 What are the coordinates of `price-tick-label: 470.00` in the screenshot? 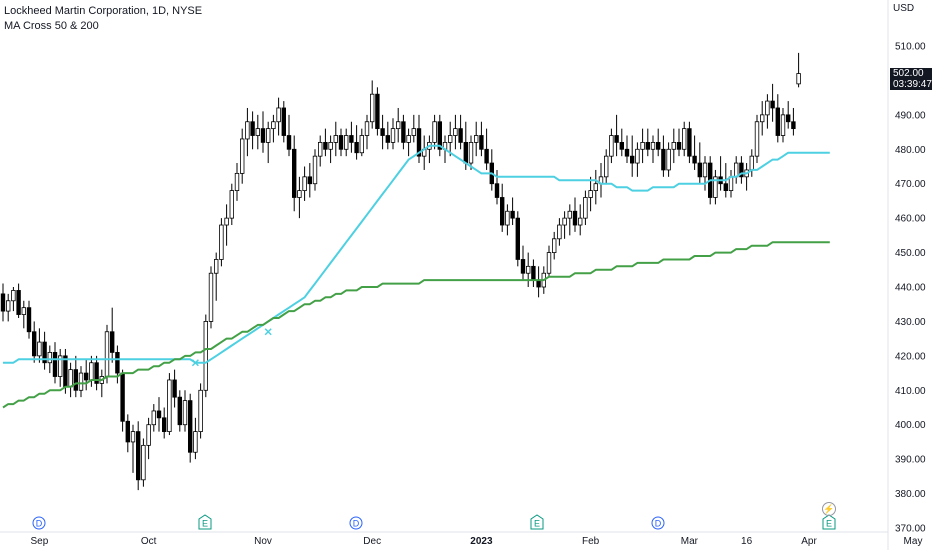 It's located at (910, 184).